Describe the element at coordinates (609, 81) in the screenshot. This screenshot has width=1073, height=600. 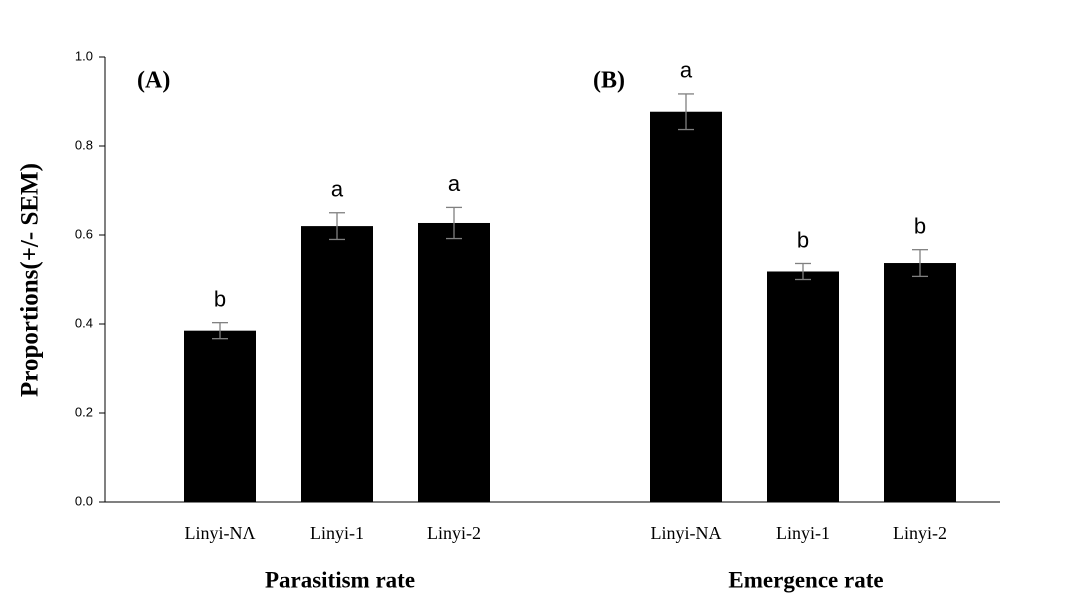
I see `panel-label: (B)` at that location.